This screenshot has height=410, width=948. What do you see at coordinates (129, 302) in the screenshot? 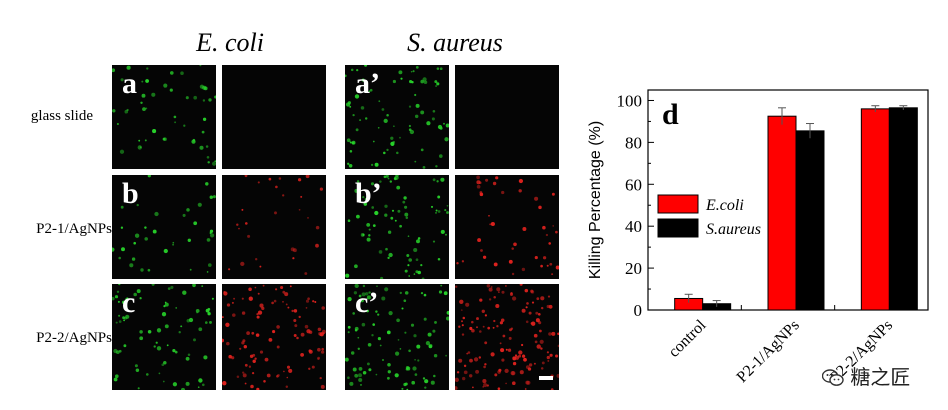
I see `panel-letter: c` at bounding box center [129, 302].